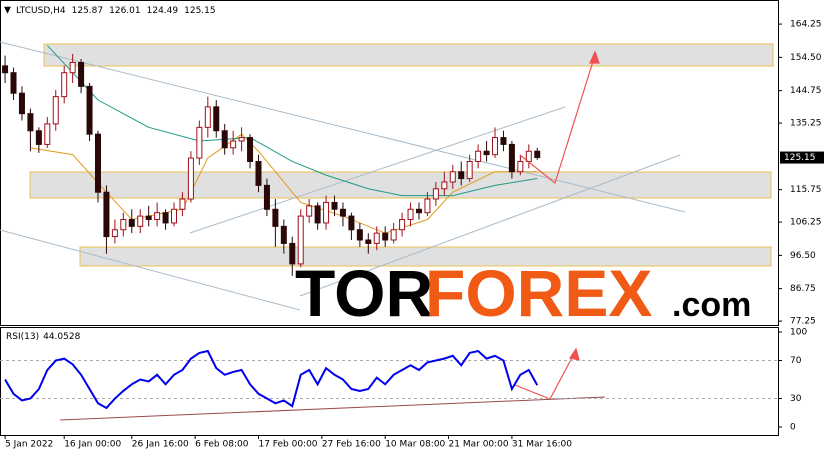 The width and height of the screenshot is (827, 455). What do you see at coordinates (542, 445) in the screenshot?
I see `x-tick-label: 31 Mar 16:00` at bounding box center [542, 445].